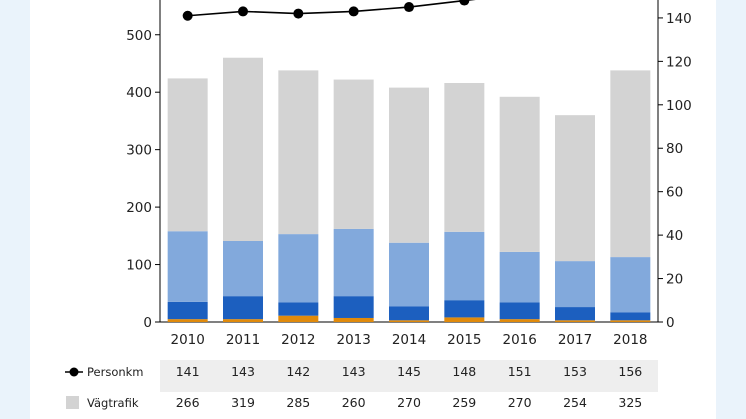  Describe the element at coordinates (187, 340) in the screenshot. I see `x-tick-label: 2010` at that location.